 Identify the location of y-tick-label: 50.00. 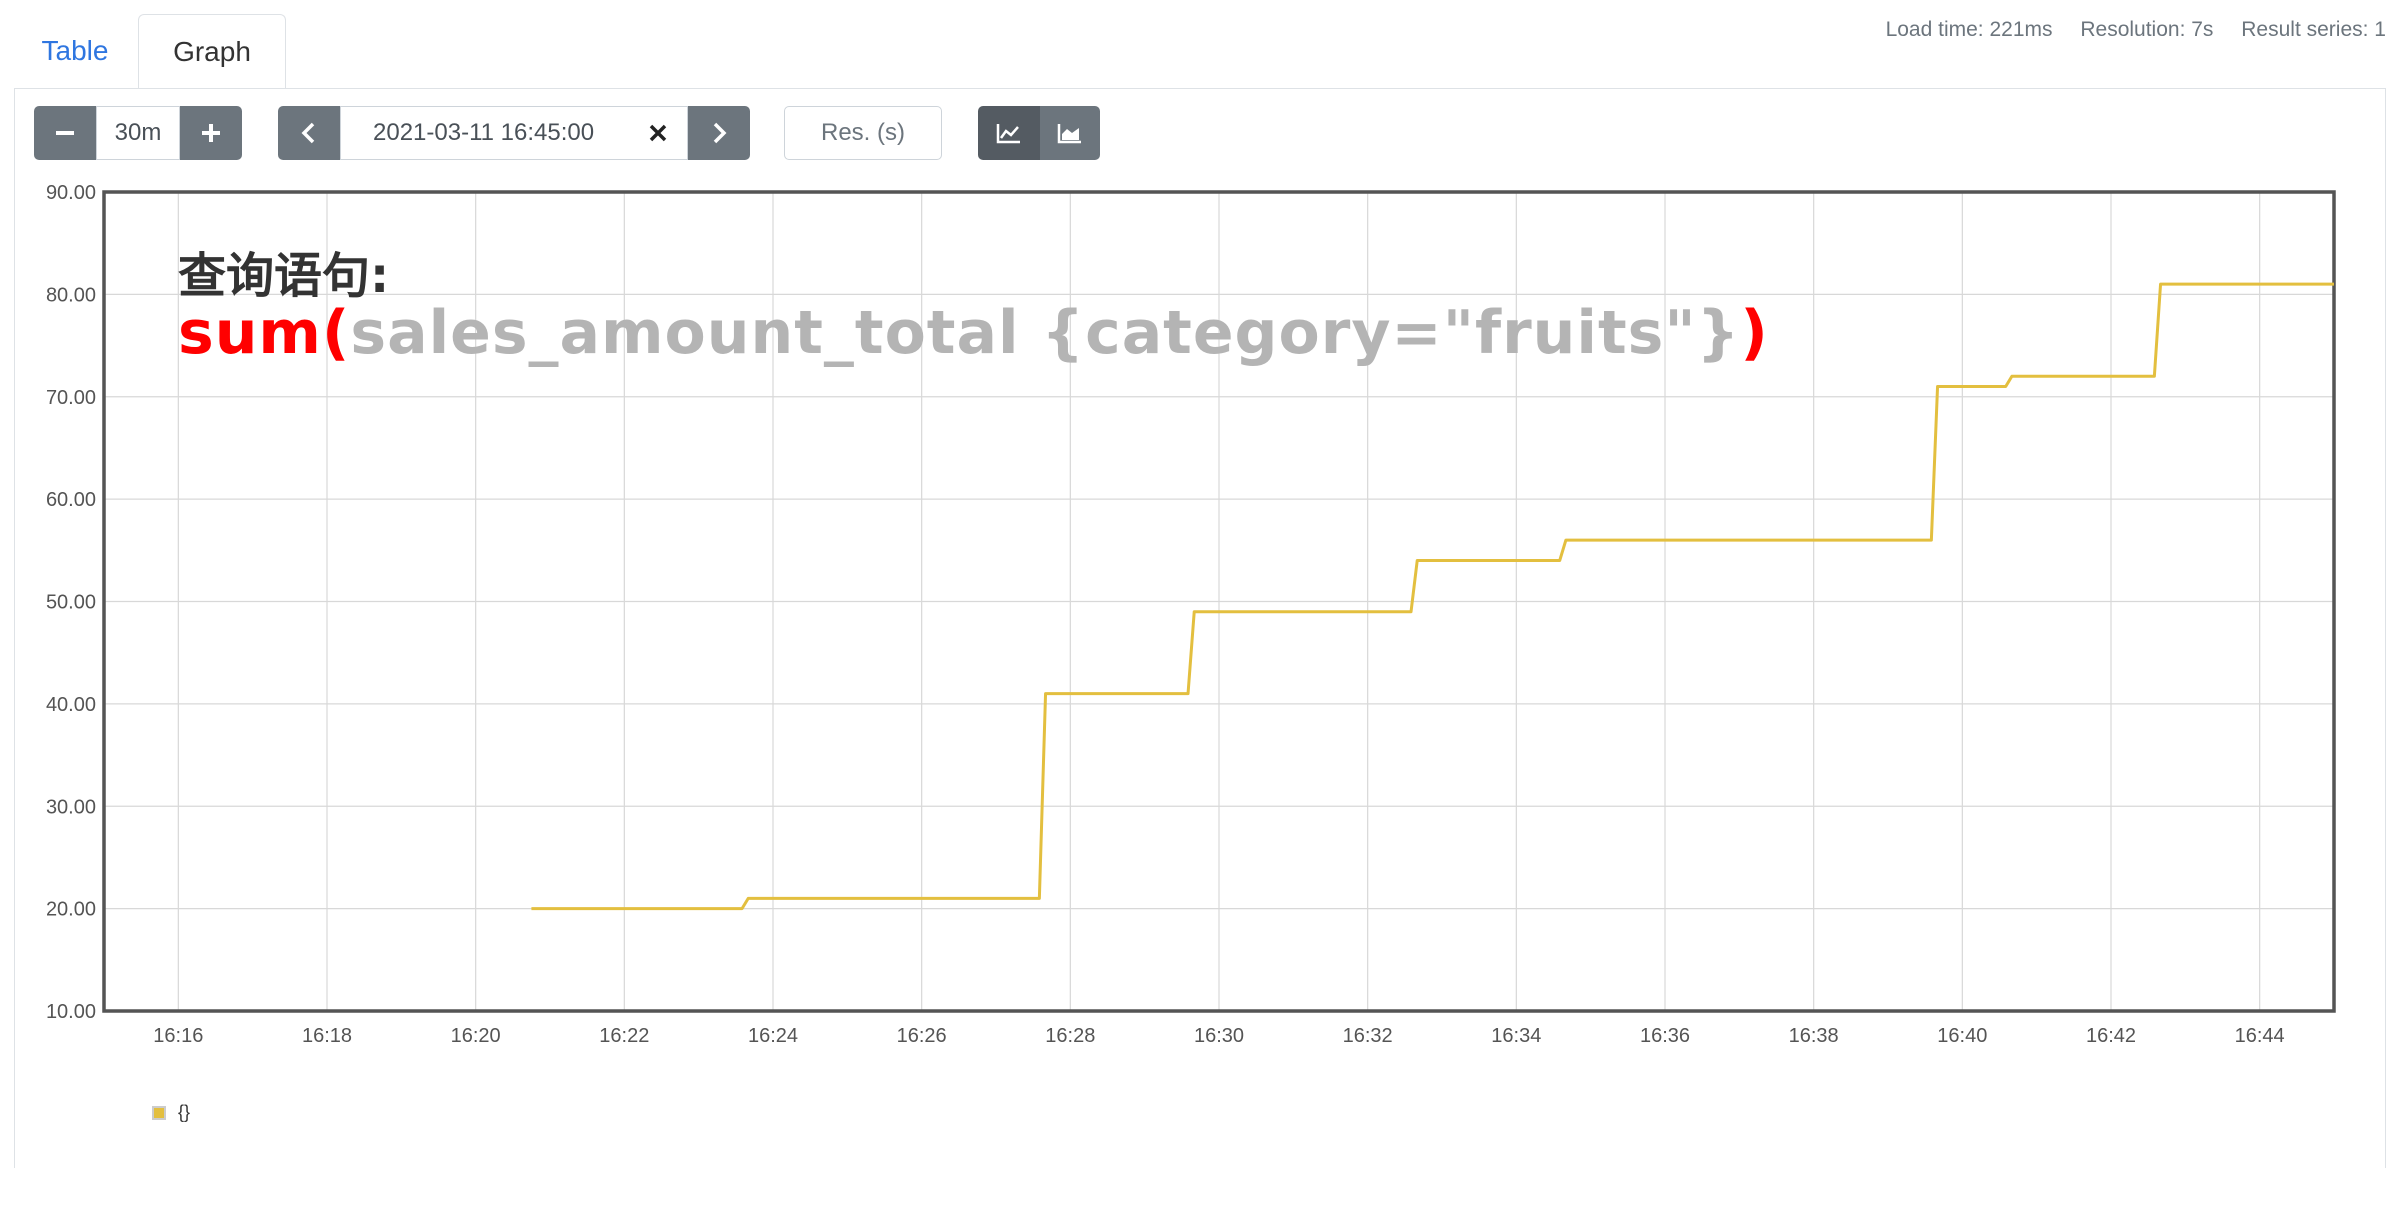
(71, 603).